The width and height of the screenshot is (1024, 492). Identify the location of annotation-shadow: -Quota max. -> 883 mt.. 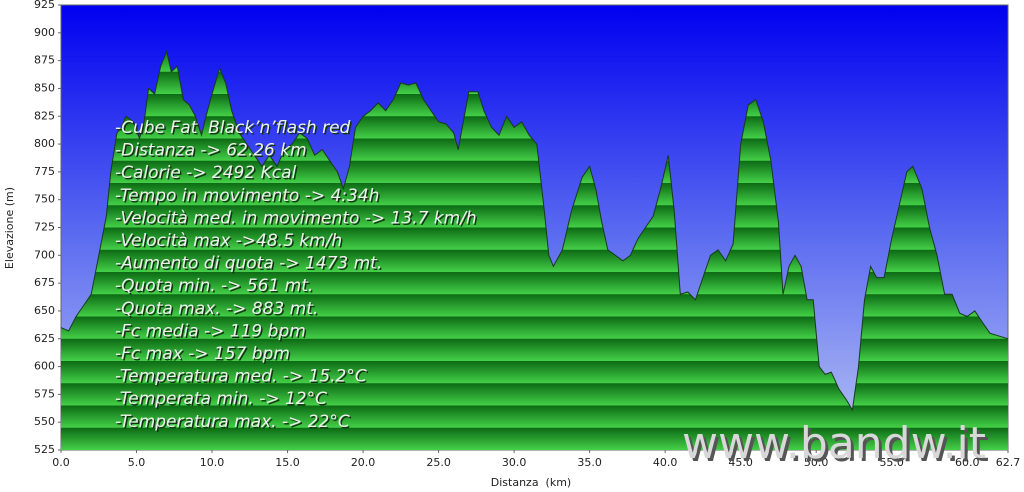
(218, 310).